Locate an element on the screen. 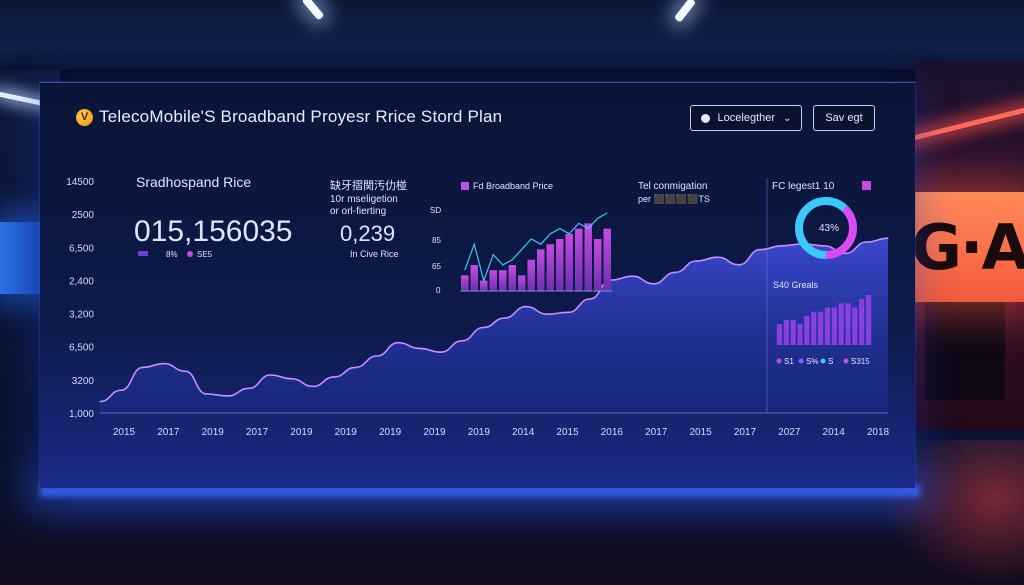 This screenshot has height=585, width=1024. inset-legend-label: Fd Broadband Price is located at coordinates (513, 186).